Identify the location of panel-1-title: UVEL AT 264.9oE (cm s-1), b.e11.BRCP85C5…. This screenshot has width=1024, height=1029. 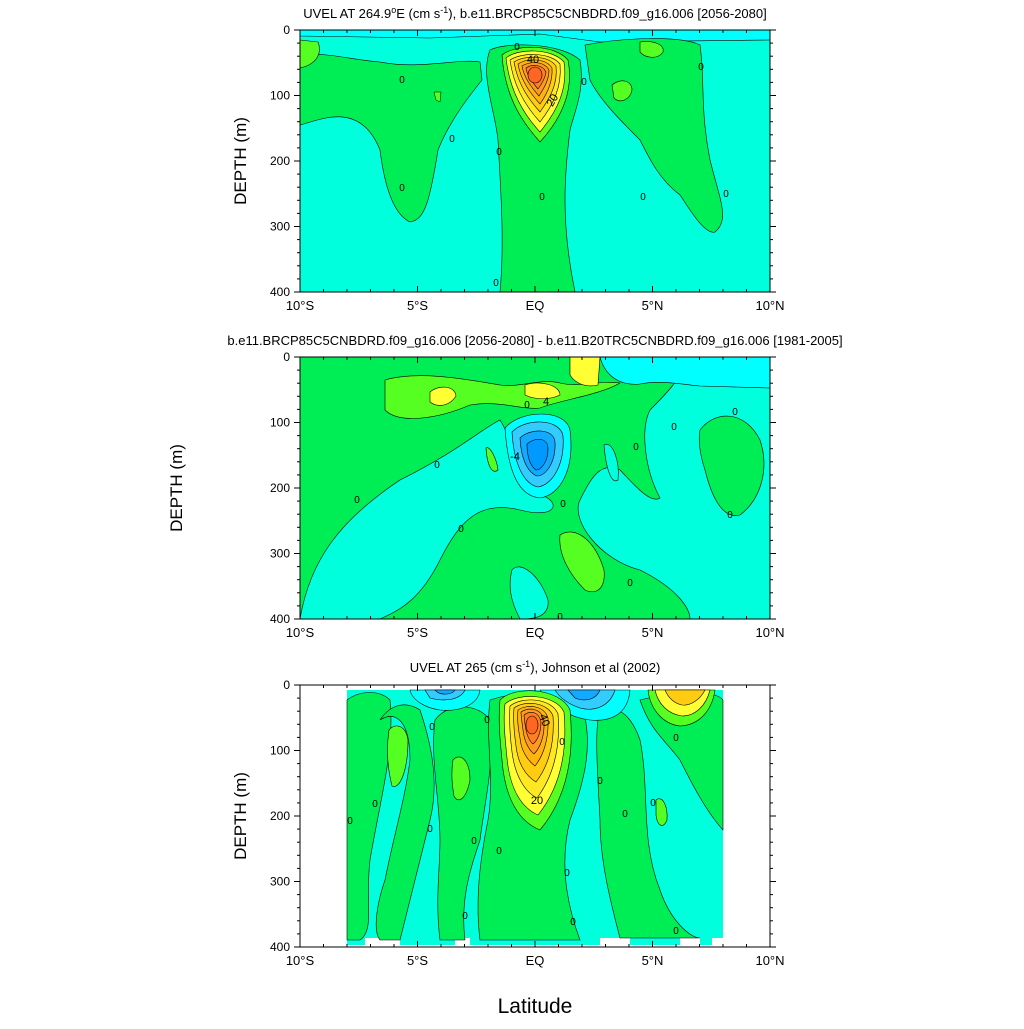
(534, 13).